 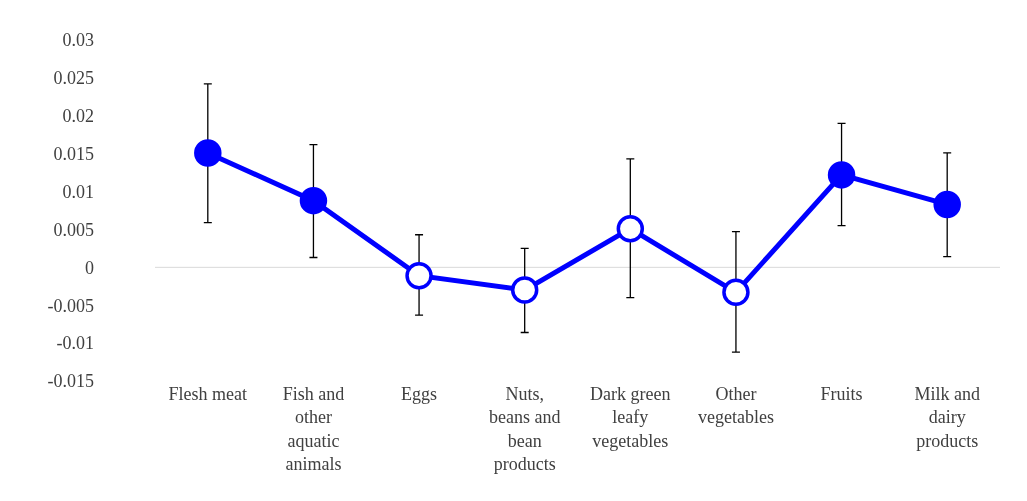 I want to click on y-tick-label: 0.03, so click(x=78, y=40).